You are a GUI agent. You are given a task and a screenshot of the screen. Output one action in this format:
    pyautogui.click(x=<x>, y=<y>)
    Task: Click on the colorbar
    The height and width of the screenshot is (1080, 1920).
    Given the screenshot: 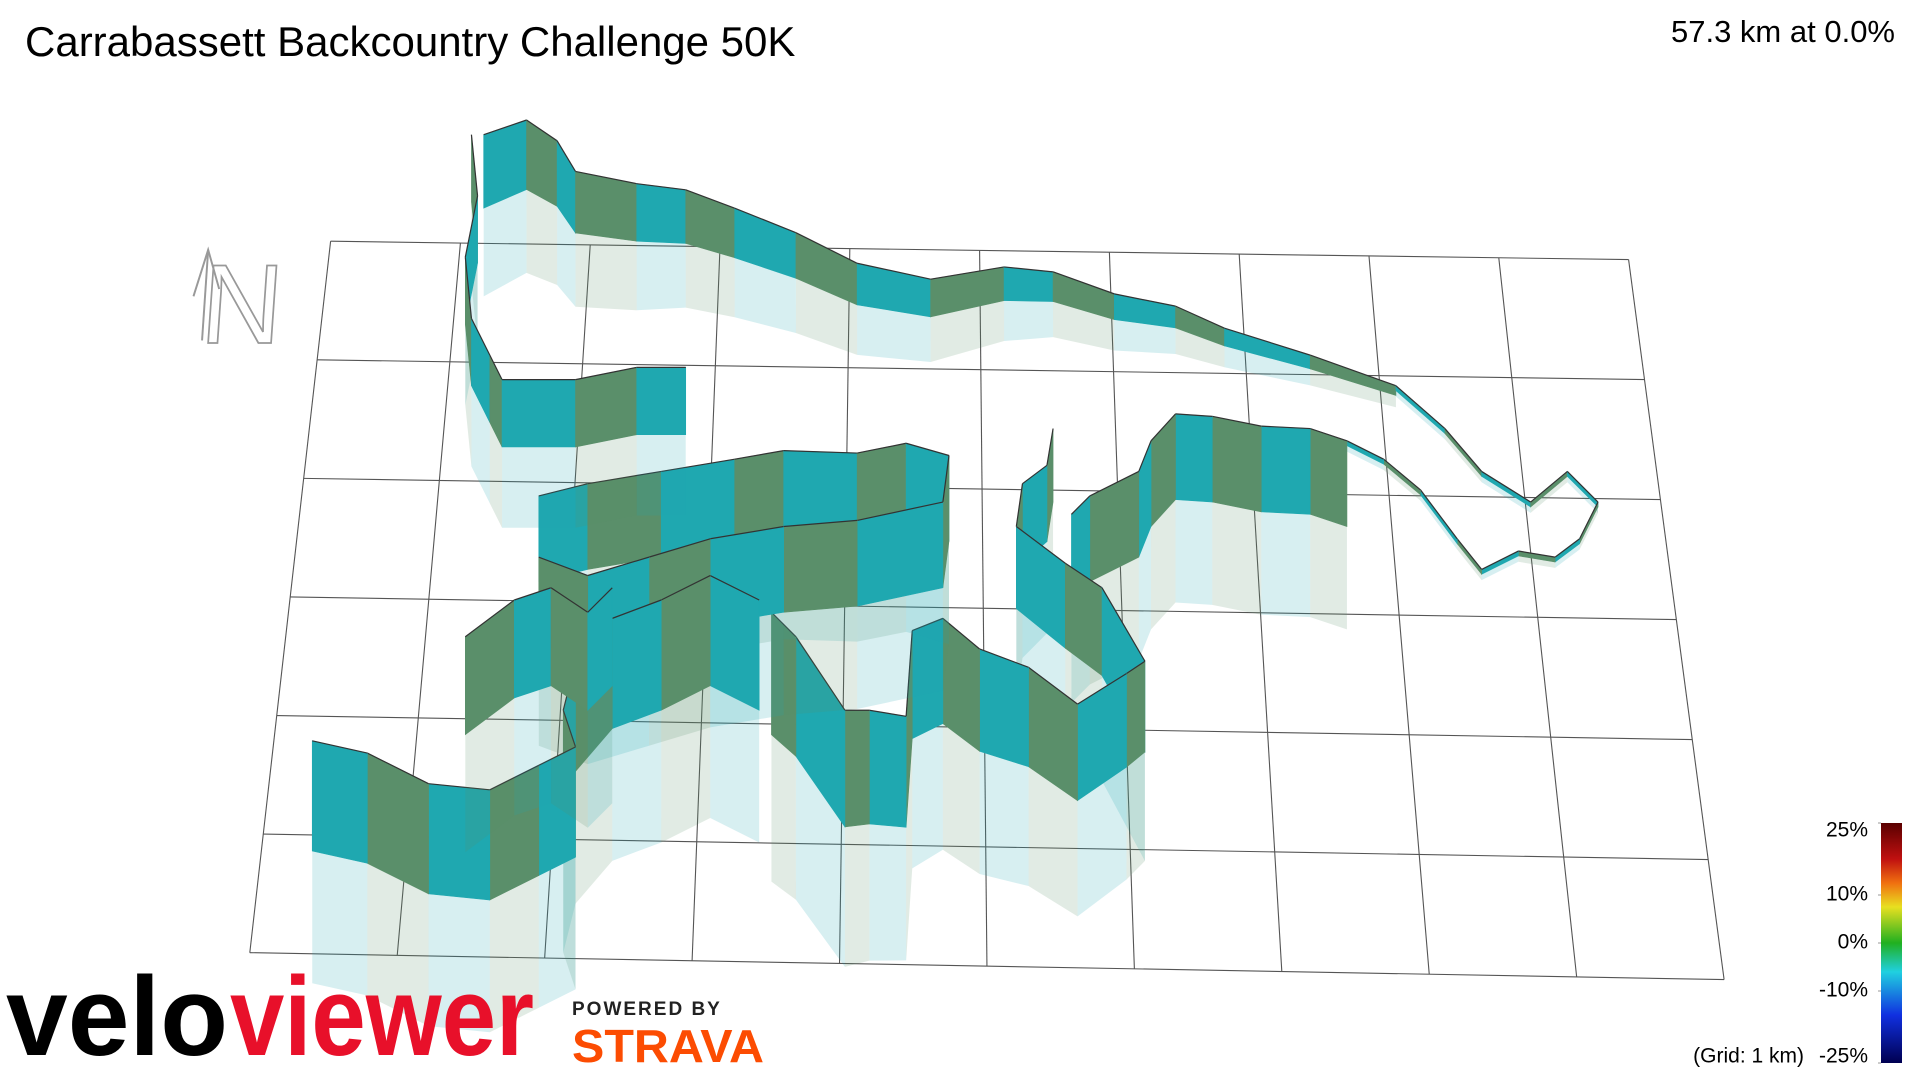 What is the action you would take?
    pyautogui.click(x=1891, y=943)
    